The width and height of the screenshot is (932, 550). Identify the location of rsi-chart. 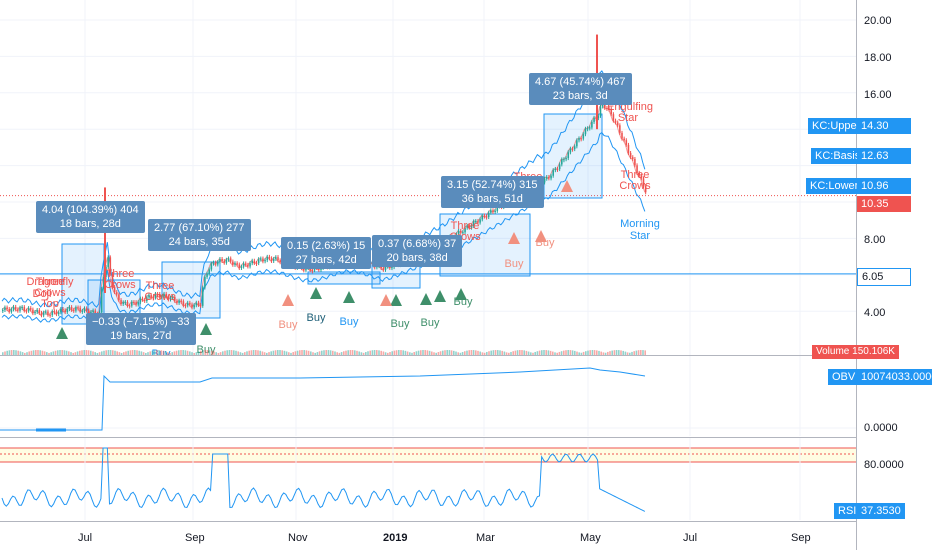
(428, 479).